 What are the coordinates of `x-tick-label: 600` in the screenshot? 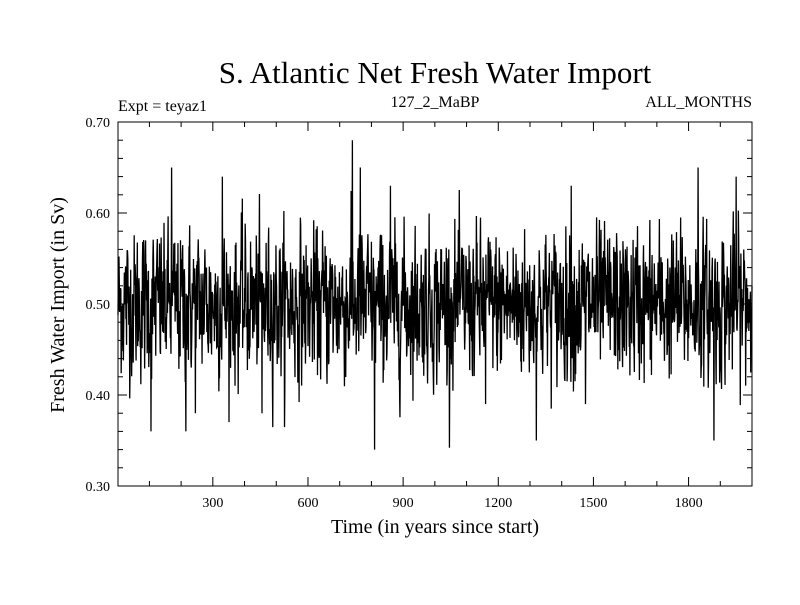 It's located at (307, 503).